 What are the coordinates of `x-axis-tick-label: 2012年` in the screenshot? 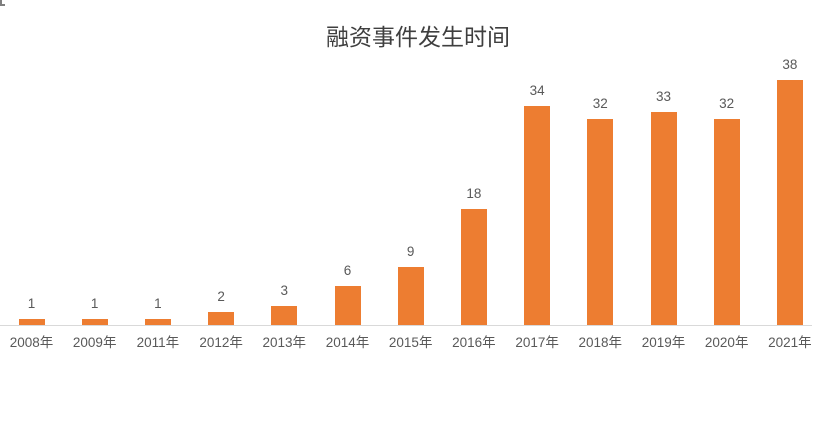 It's located at (221, 342).